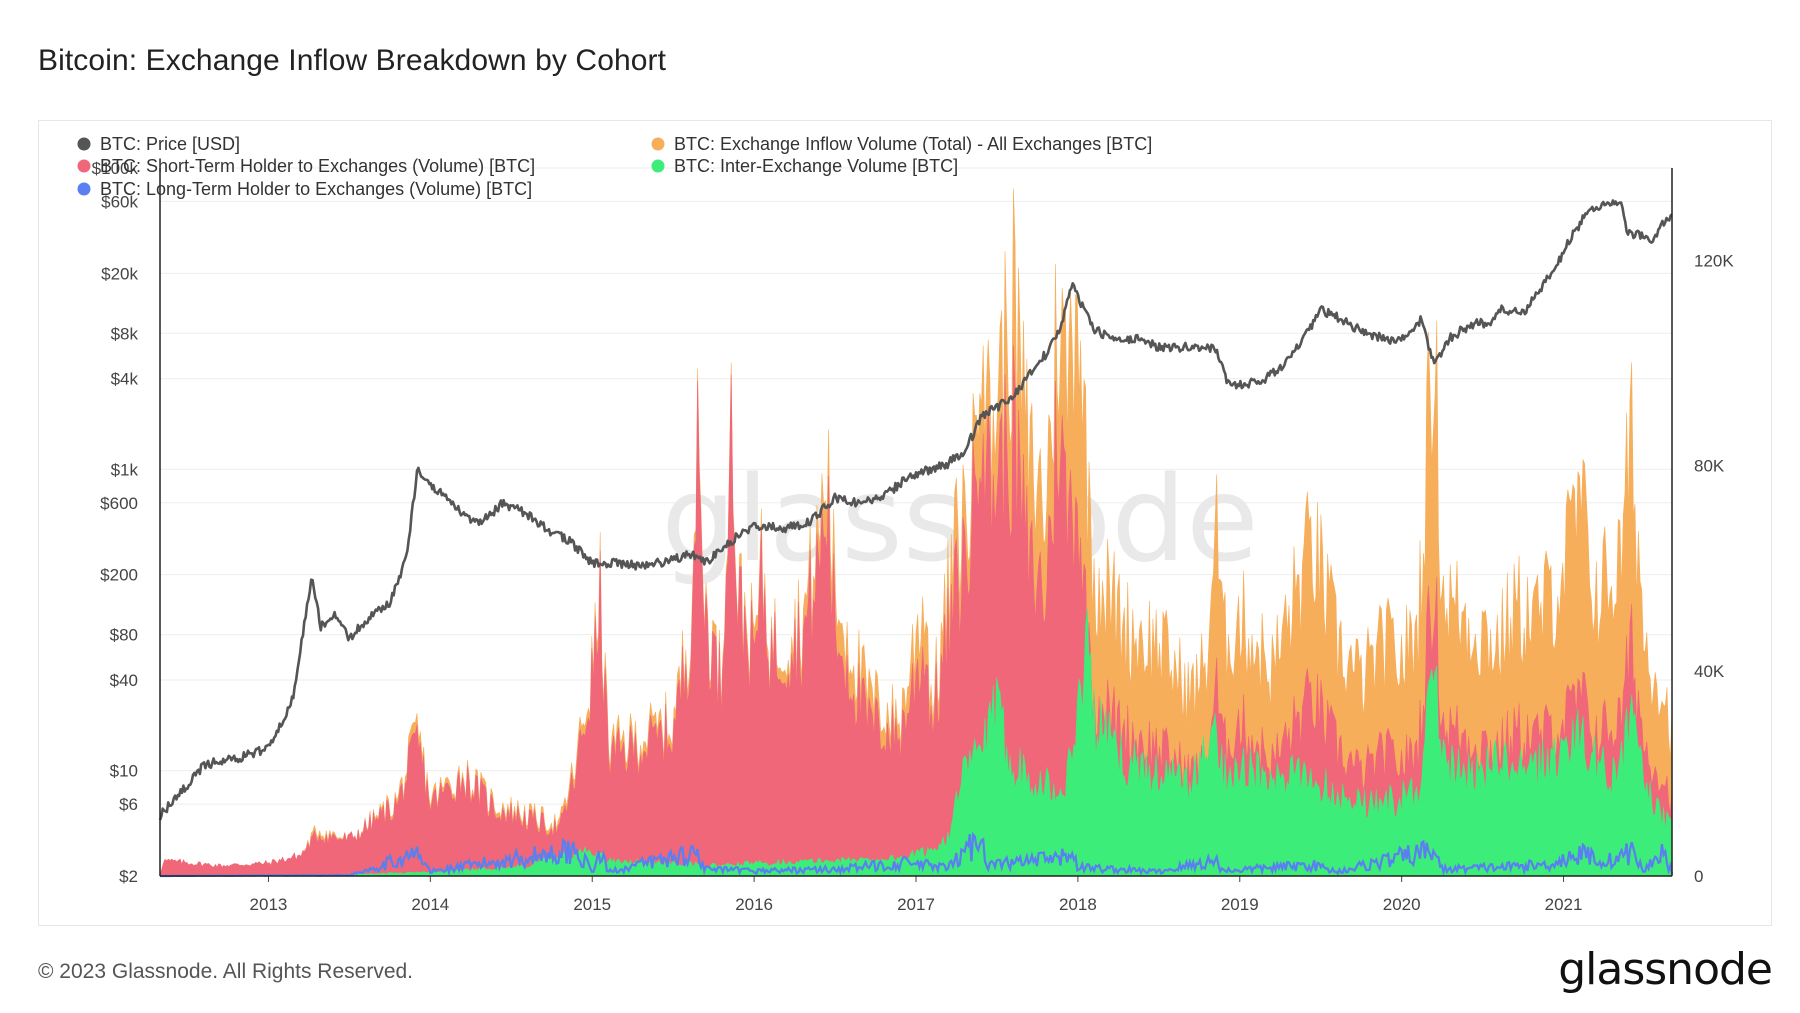 This screenshot has width=1800, height=1013. What do you see at coordinates (84, 144) in the screenshot?
I see `legend-marker-price` at bounding box center [84, 144].